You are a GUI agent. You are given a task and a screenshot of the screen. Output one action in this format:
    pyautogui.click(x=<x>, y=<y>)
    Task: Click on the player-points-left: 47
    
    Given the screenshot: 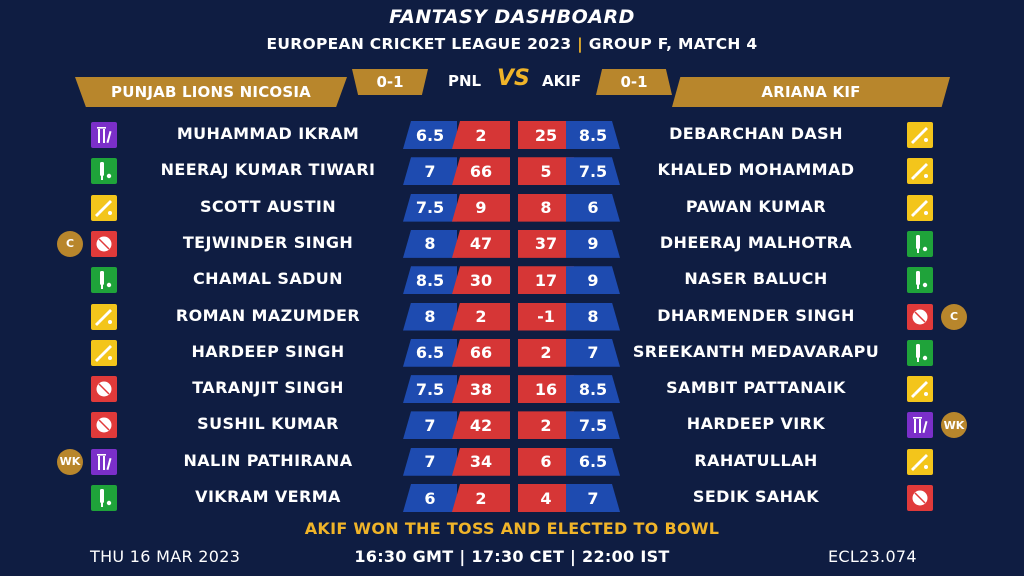 What is the action you would take?
    pyautogui.click(x=481, y=243)
    